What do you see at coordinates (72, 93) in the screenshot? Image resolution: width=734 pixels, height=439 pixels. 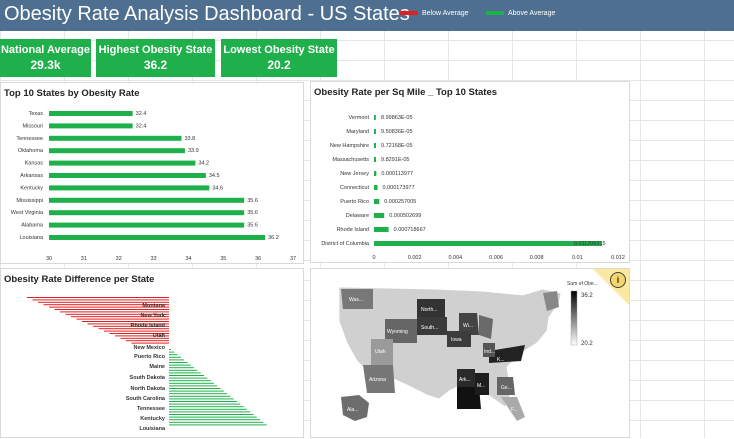 I see `top10-title: Top 10 States by Obesity Rate` at bounding box center [72, 93].